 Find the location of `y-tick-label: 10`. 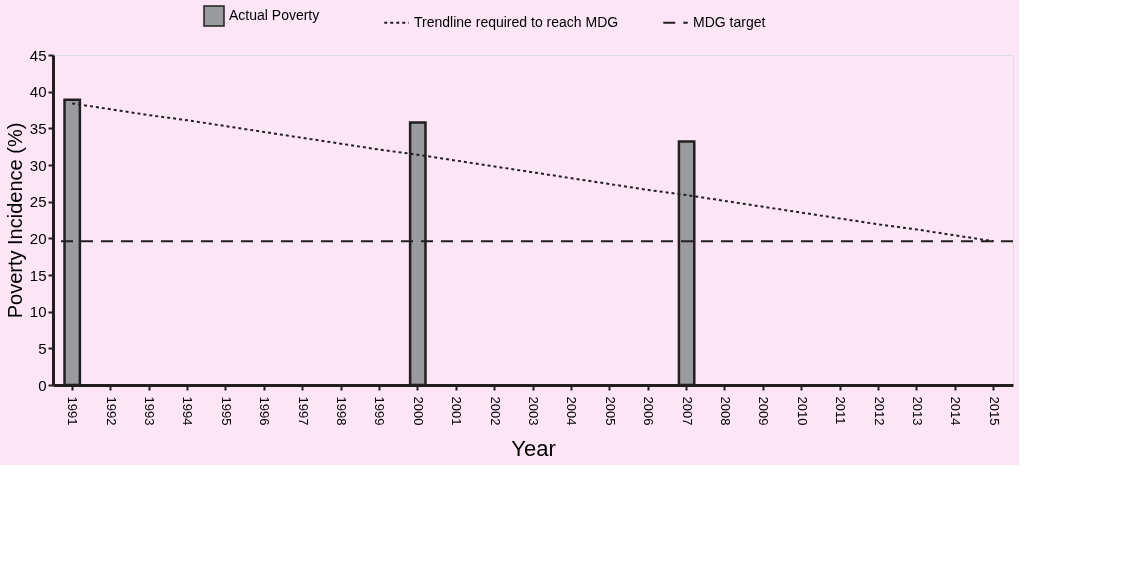

y-tick-label: 10 is located at coordinates (38, 312).